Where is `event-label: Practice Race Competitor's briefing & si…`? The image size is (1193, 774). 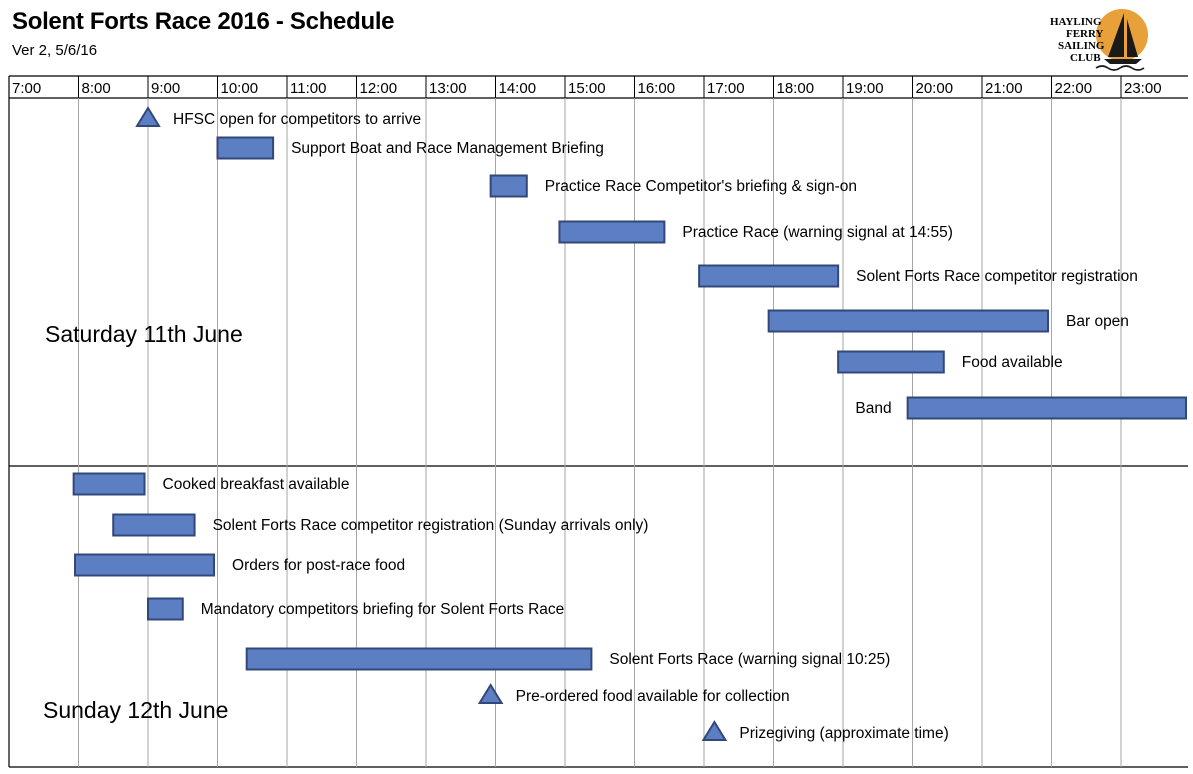 event-label: Practice Race Competitor's briefing & si… is located at coordinates (701, 186).